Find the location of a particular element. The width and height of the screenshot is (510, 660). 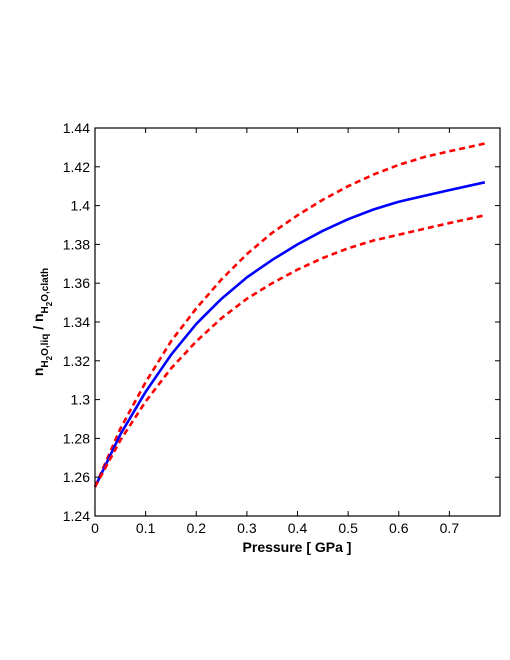

y-tick-label: 1.4 is located at coordinates (81, 206).